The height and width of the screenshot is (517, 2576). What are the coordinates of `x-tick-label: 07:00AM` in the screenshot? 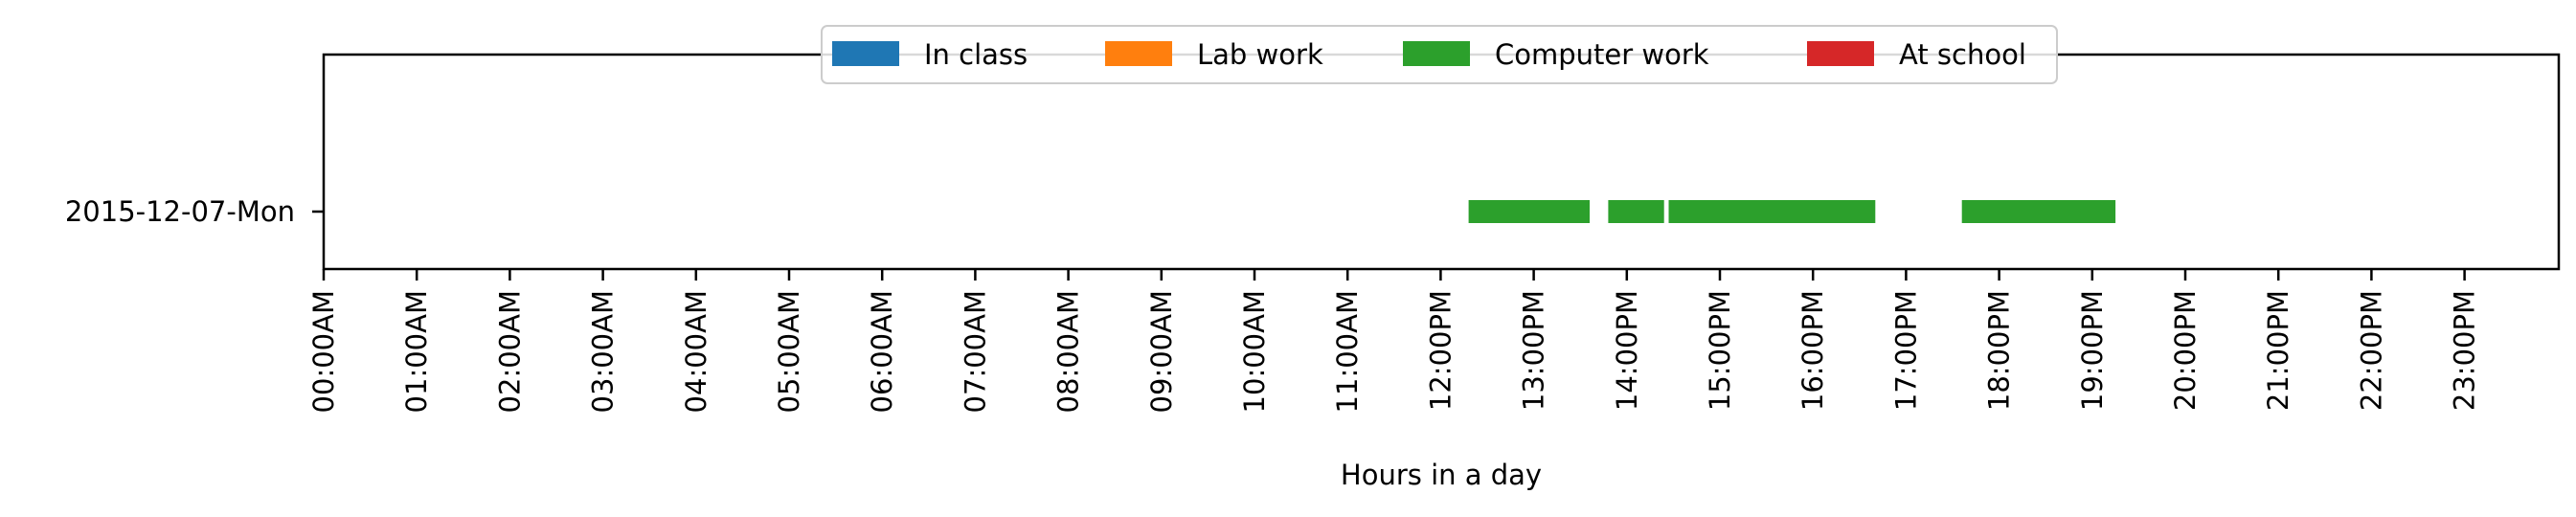 It's located at (975, 351).